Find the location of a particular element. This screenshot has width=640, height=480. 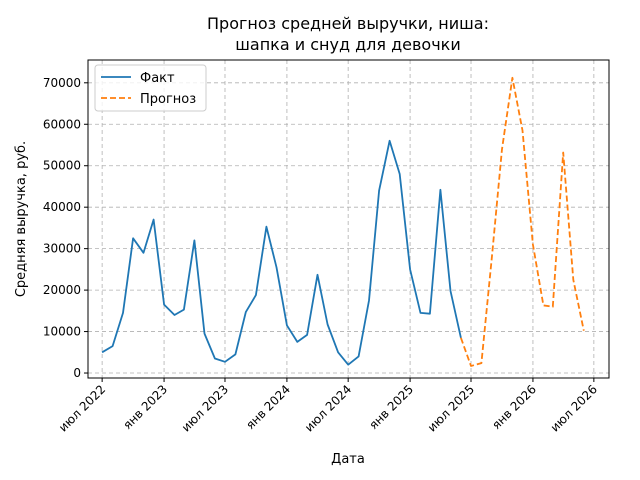

x-tick-label: янв 2026 is located at coordinates (514, 407).